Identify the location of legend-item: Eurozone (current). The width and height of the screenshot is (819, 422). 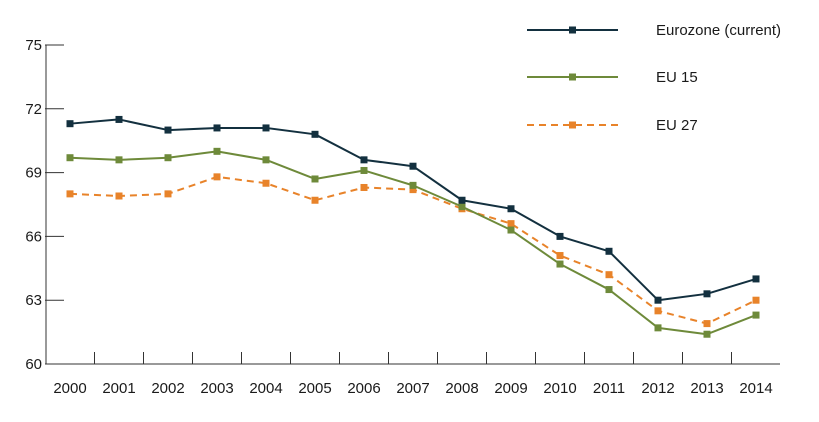
(654, 30).